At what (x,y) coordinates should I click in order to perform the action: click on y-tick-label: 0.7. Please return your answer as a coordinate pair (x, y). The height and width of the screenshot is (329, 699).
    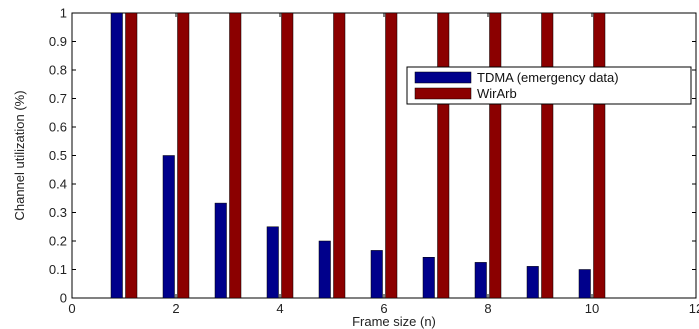
    Looking at the image, I should click on (58, 98).